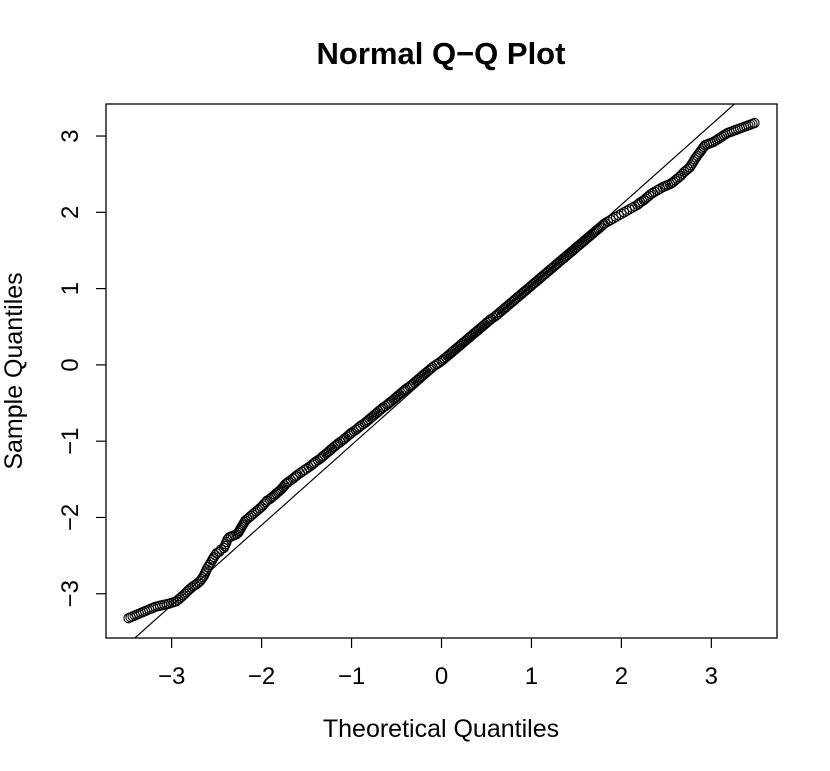 Image resolution: width=830 pixels, height=771 pixels. Describe the element at coordinates (70, 135) in the screenshot. I see `y-tick-label: 3` at that location.